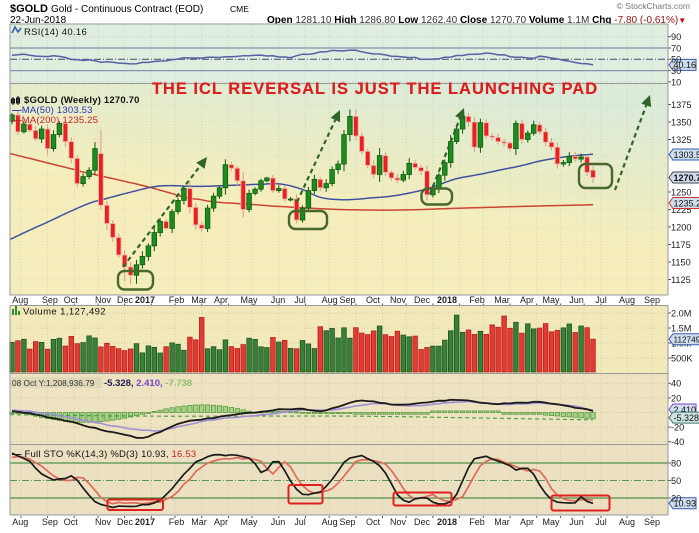 The width and height of the screenshot is (699, 533). What do you see at coordinates (127, 9) in the screenshot?
I see `svg-text:Gold - Continuous Contract (EO: Gold - Continuous Contract (EOD)` at bounding box center [127, 9].